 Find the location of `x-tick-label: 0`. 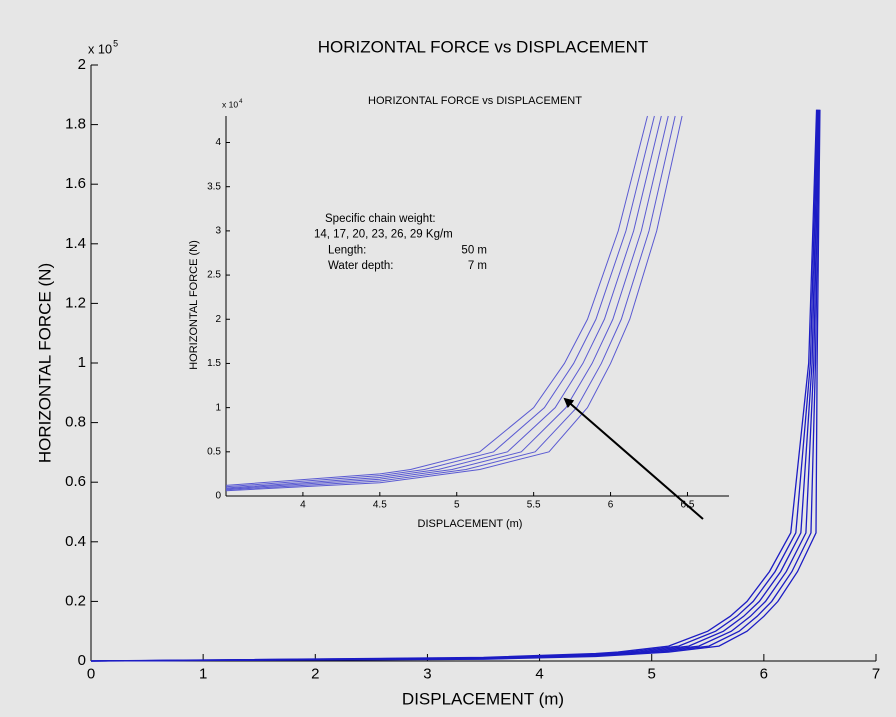

x-tick-label: 0 is located at coordinates (91, 673).